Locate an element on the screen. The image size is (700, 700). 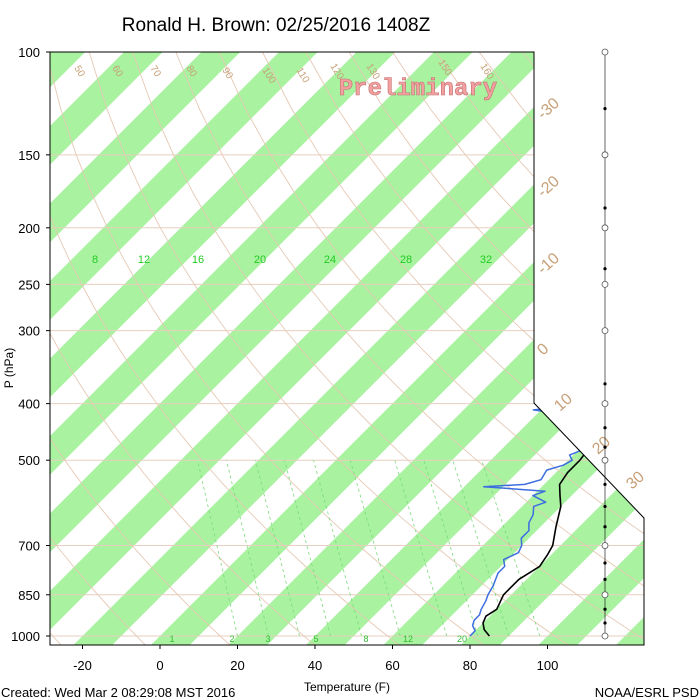
y-tick-label: 850 is located at coordinates (29, 595).